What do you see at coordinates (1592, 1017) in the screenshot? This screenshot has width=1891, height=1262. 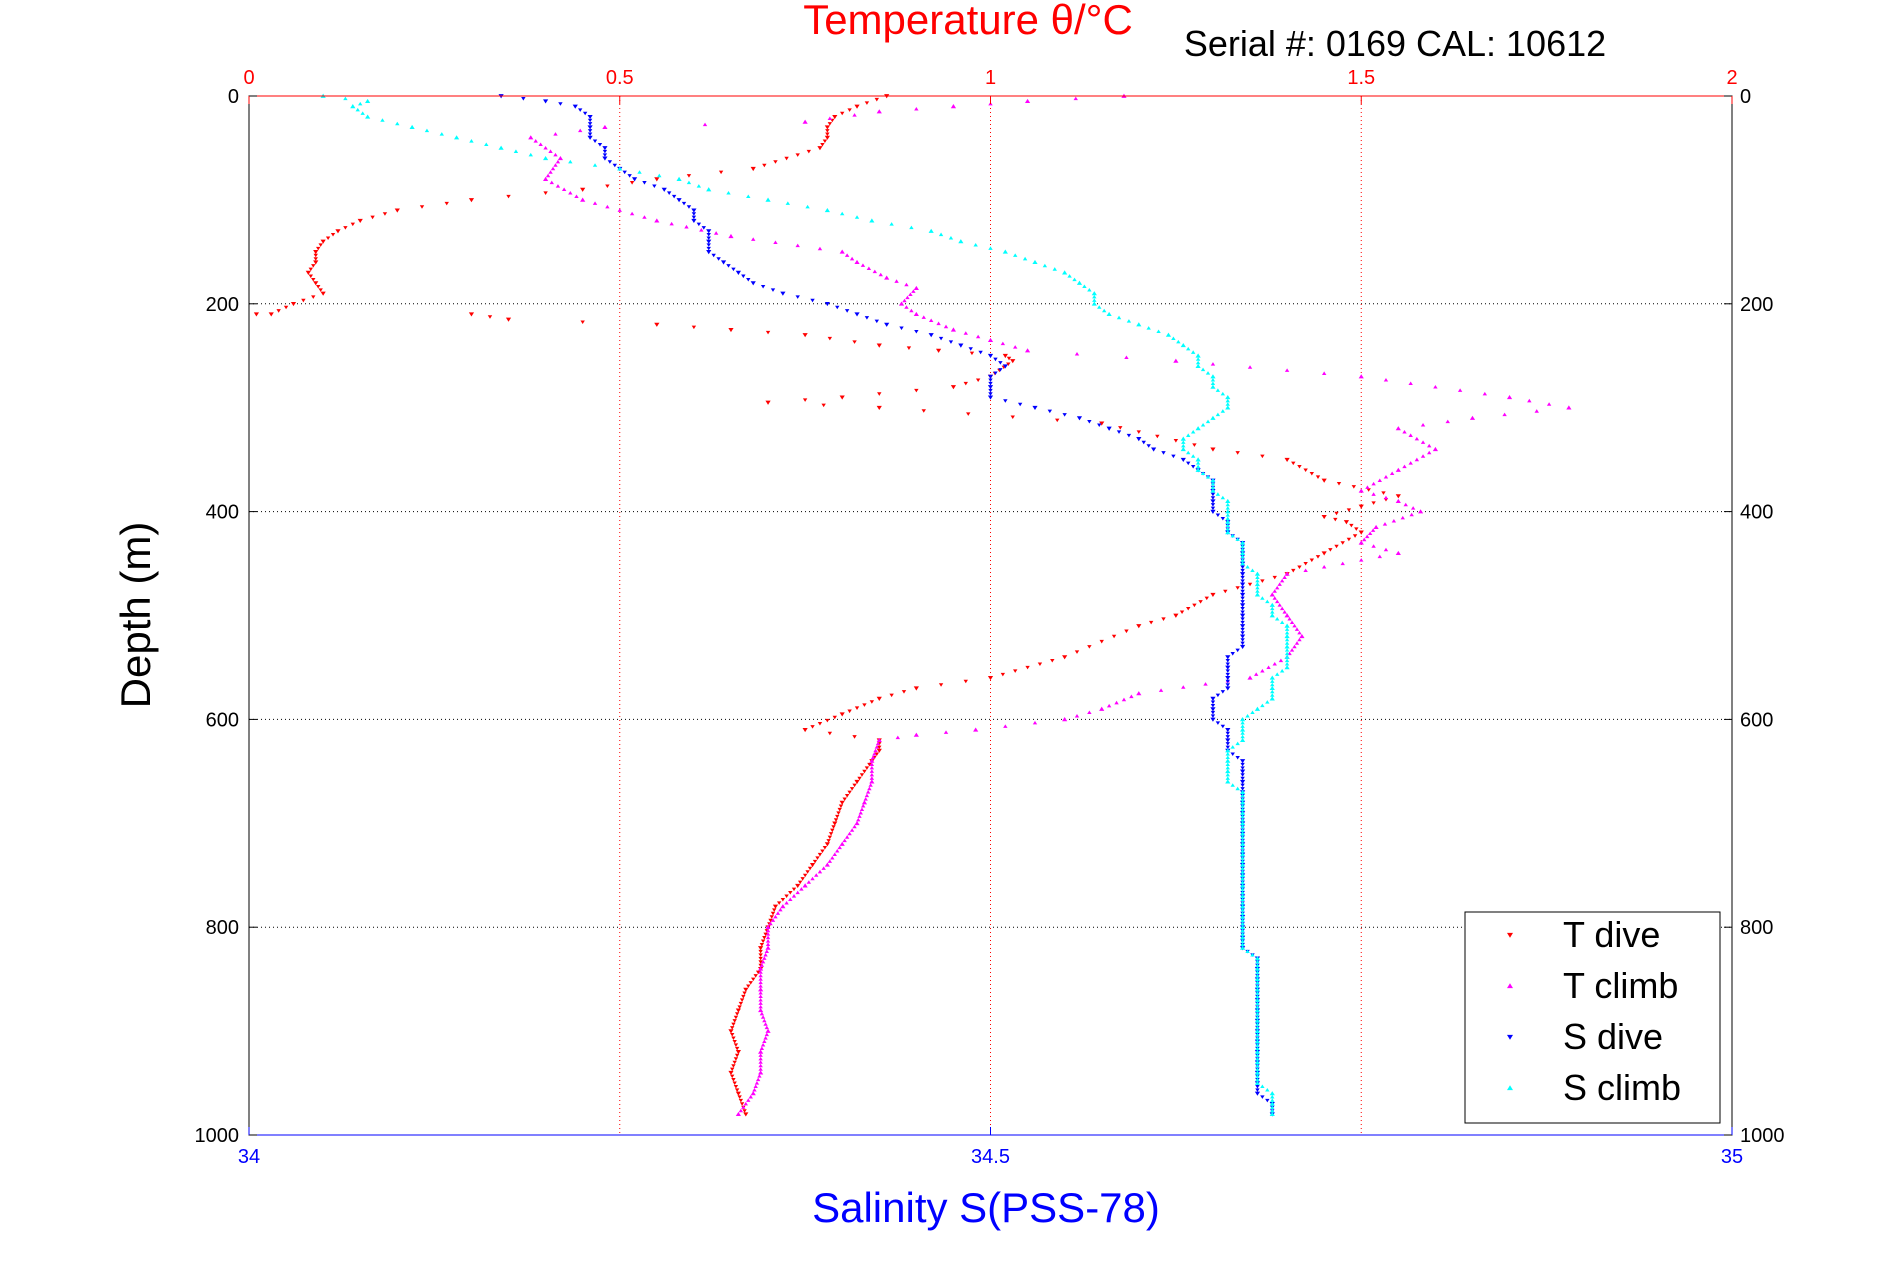 I see `legend: T dive T climb S dive S climb` at bounding box center [1592, 1017].